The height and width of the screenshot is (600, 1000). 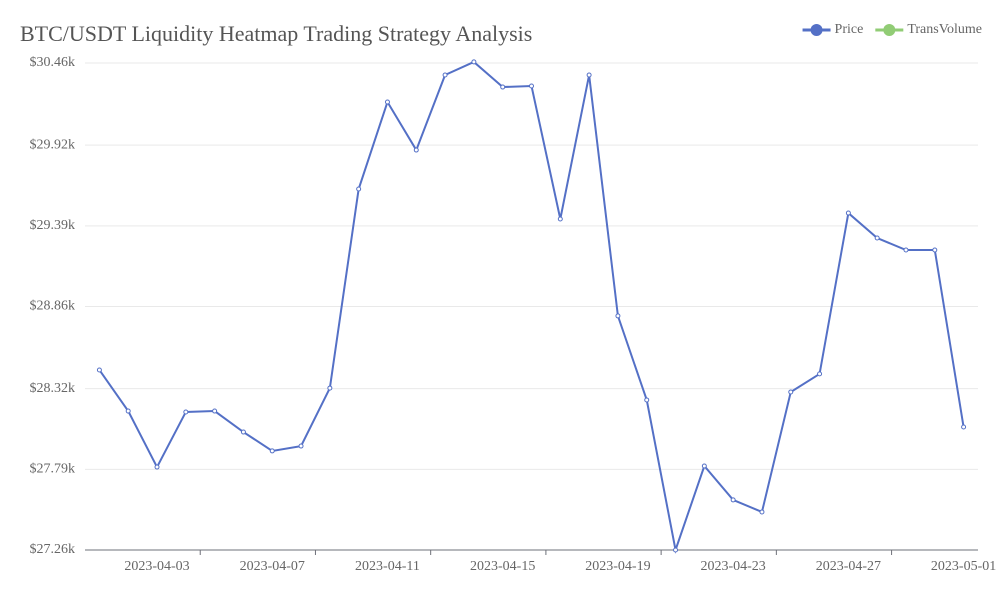 I want to click on x-tick-label: 2023-04-27, so click(x=848, y=566).